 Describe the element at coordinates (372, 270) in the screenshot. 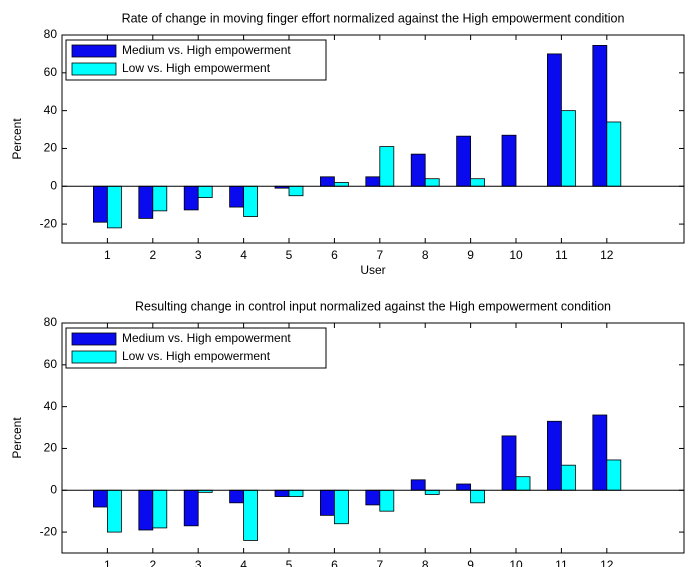

I see `x-axis-label: User` at that location.